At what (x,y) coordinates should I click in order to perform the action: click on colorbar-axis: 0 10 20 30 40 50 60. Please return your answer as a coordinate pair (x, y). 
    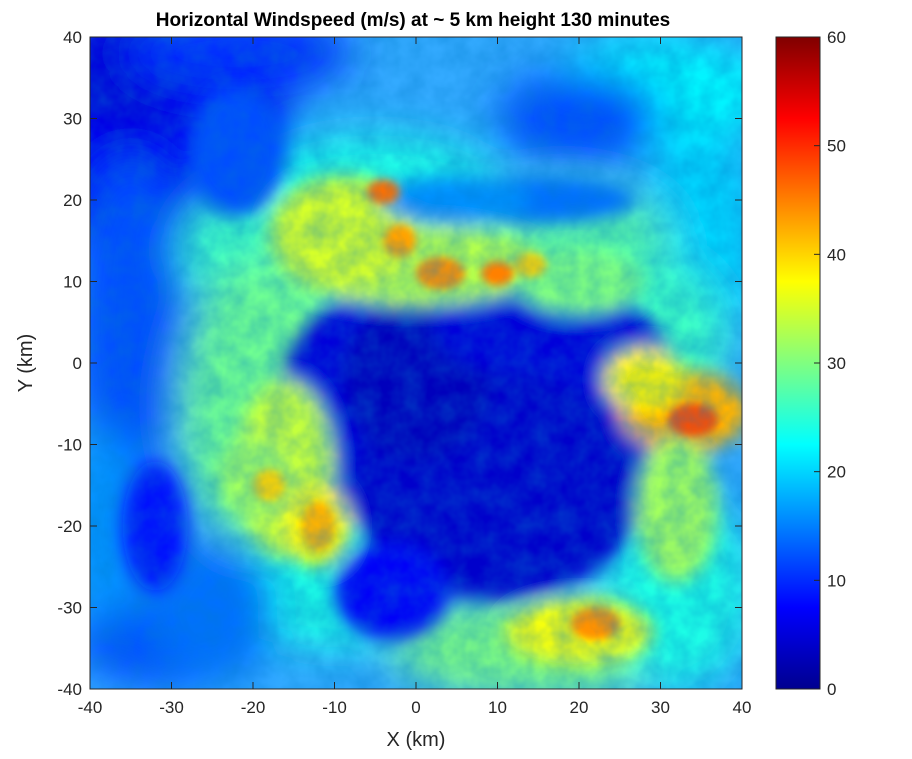
    Looking at the image, I should click on (830, 363).